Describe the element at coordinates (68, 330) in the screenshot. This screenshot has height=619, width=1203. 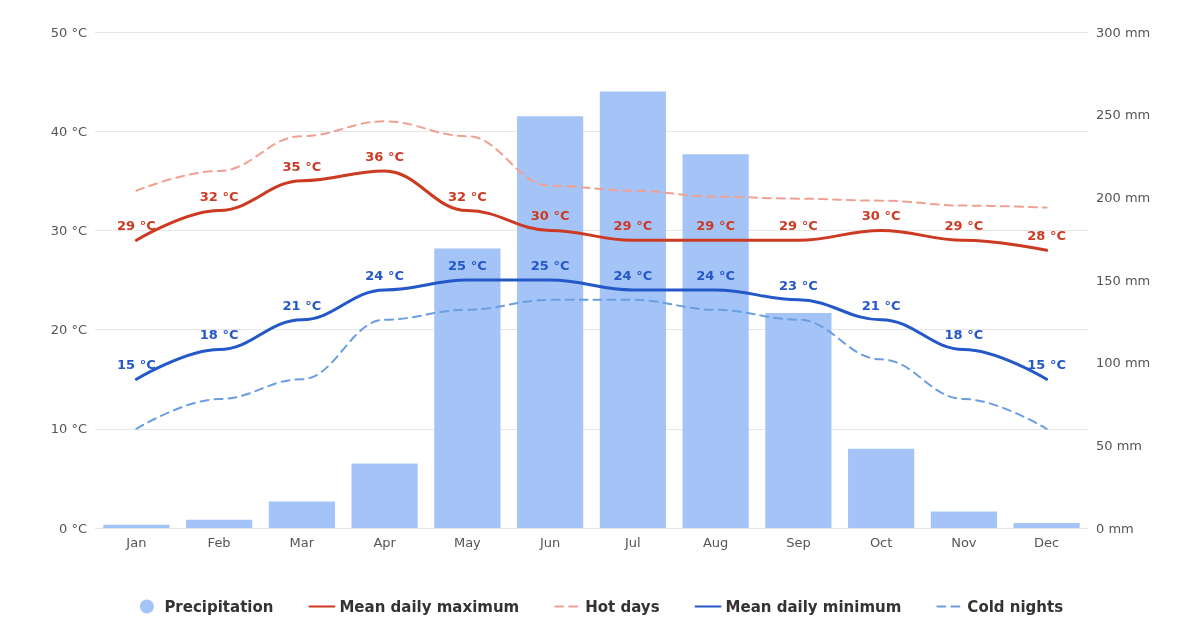
I see `y-tick-label: 20 °C` at that location.